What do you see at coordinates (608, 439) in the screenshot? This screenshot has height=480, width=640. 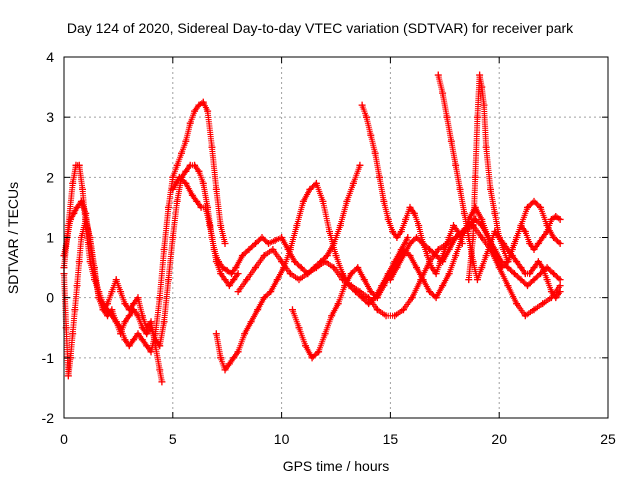 I see `x-tick-label: 25` at bounding box center [608, 439].